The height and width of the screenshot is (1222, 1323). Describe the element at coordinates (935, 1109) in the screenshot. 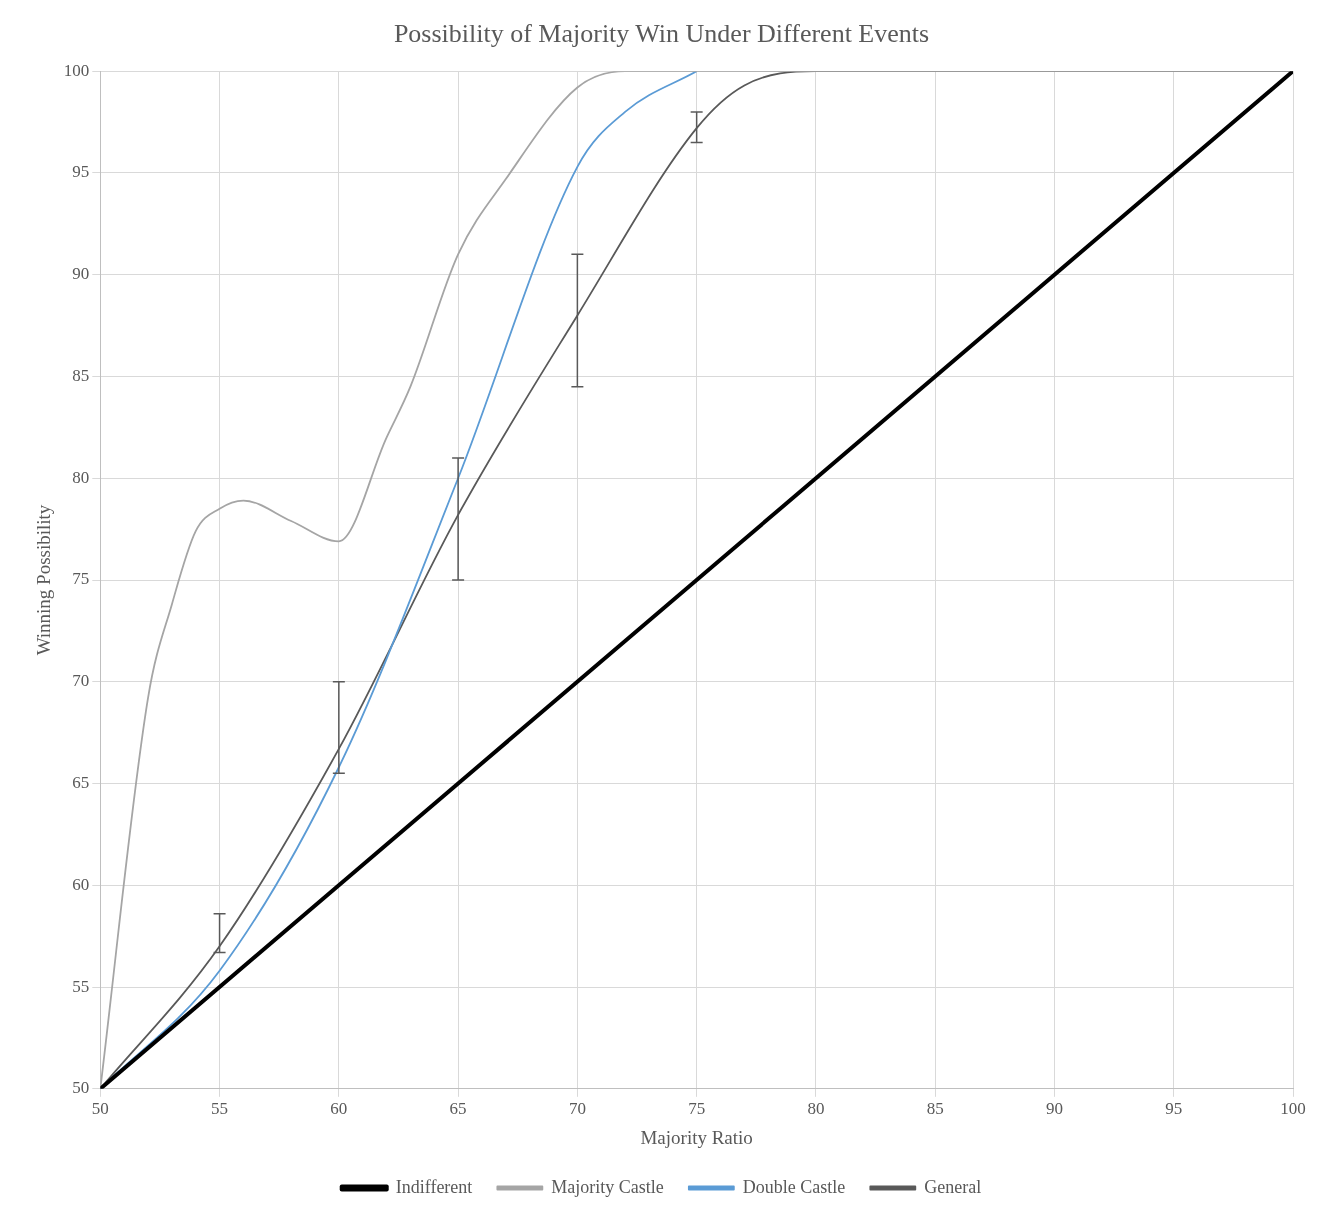

I see `x-tick-label: 85` at that location.